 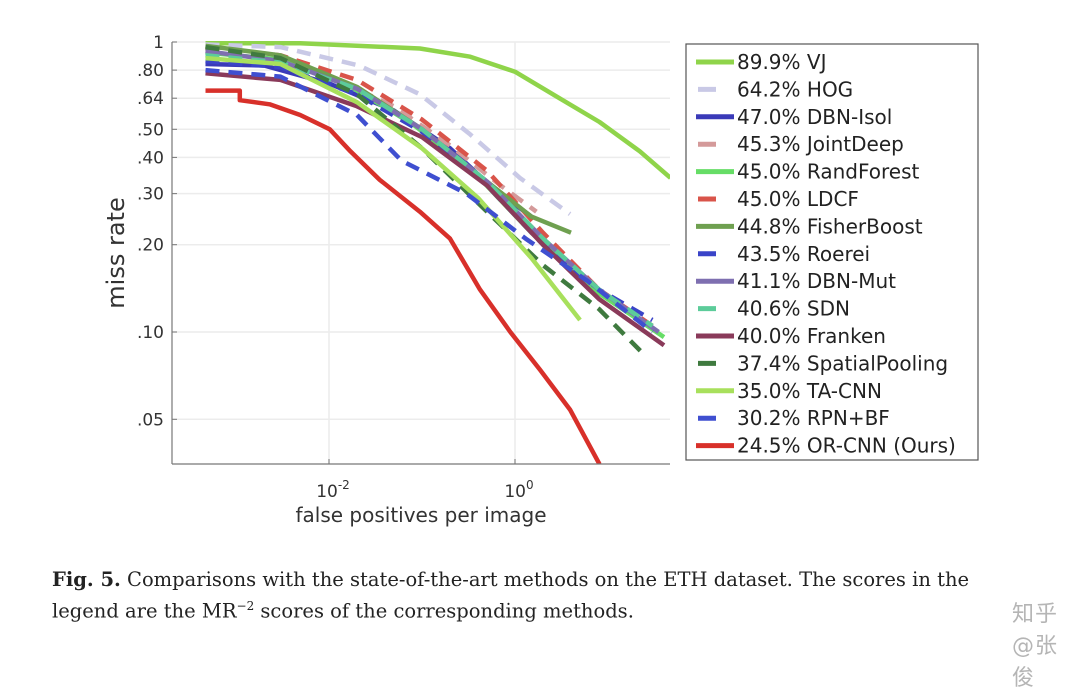 I want to click on legend-entry: 45.0% RandForest, so click(x=828, y=172).